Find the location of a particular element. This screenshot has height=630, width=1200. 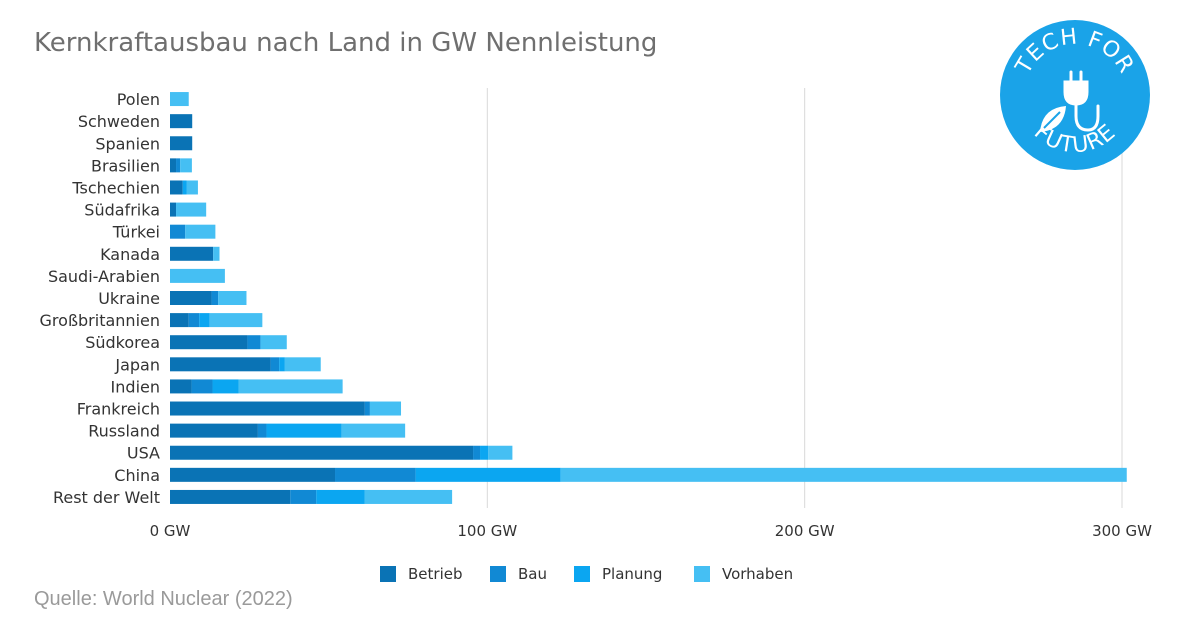

category-label: Ukraine is located at coordinates (129, 298).